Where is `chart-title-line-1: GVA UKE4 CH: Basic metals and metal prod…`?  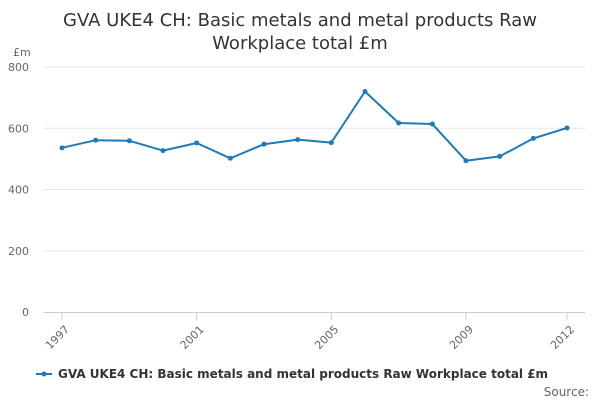 chart-title-line-1: GVA UKE4 CH: Basic metals and metal prod… is located at coordinates (300, 20).